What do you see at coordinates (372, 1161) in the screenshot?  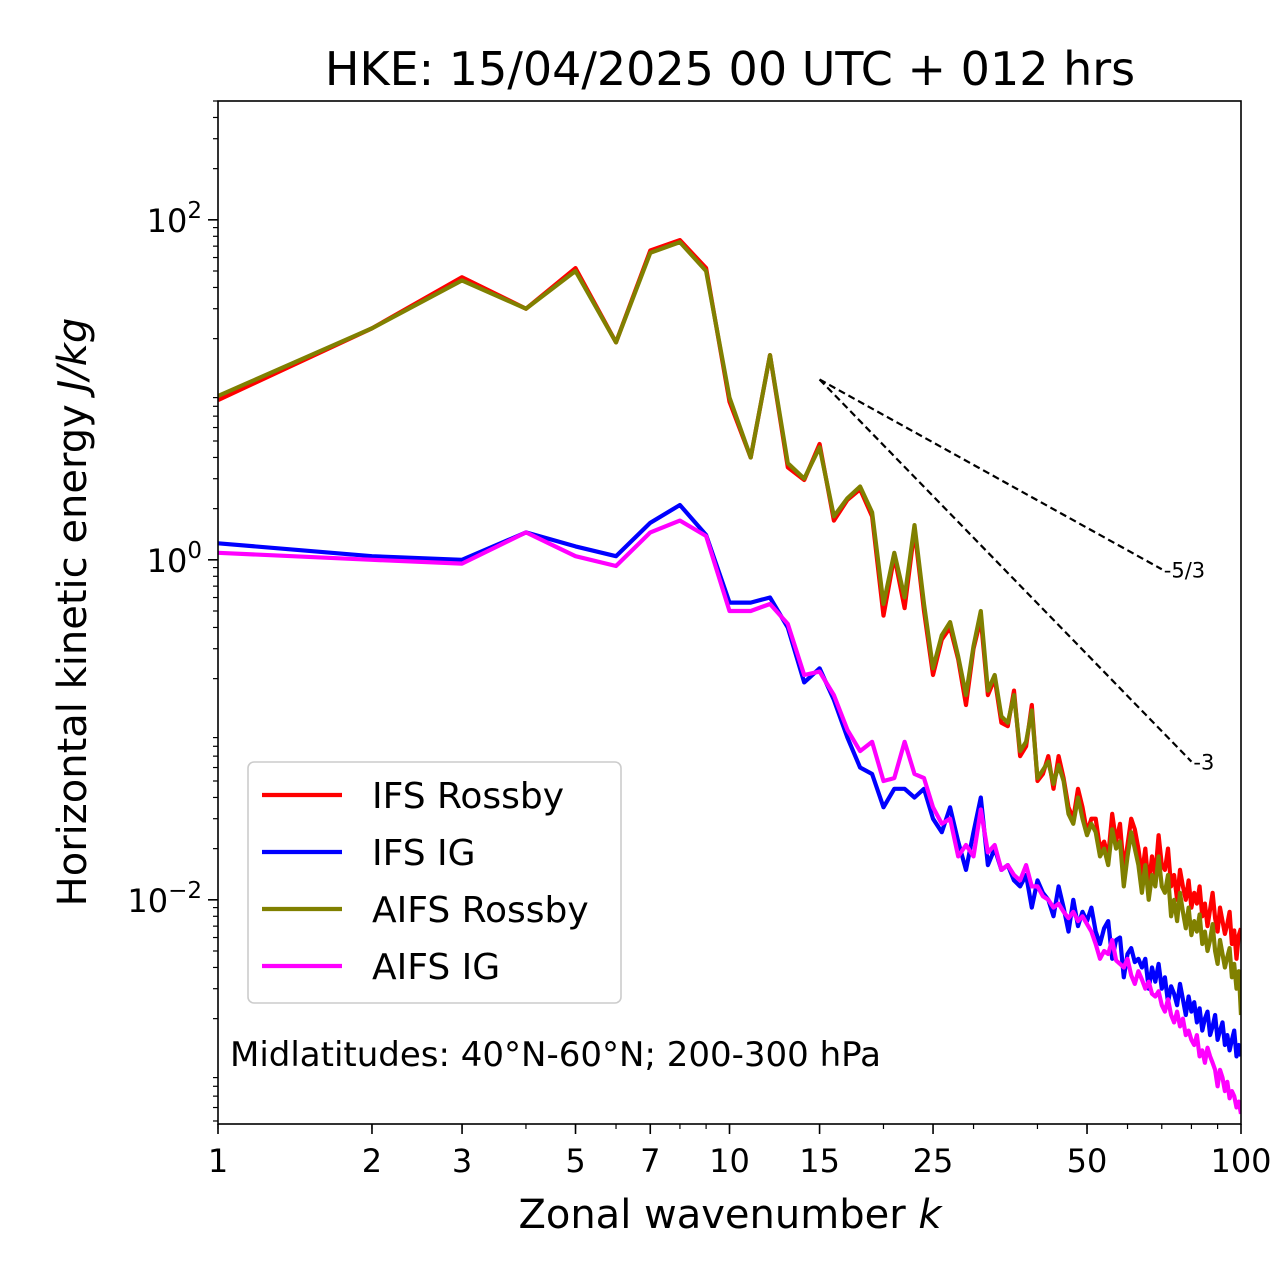 I see `x-tick-label: 2` at bounding box center [372, 1161].